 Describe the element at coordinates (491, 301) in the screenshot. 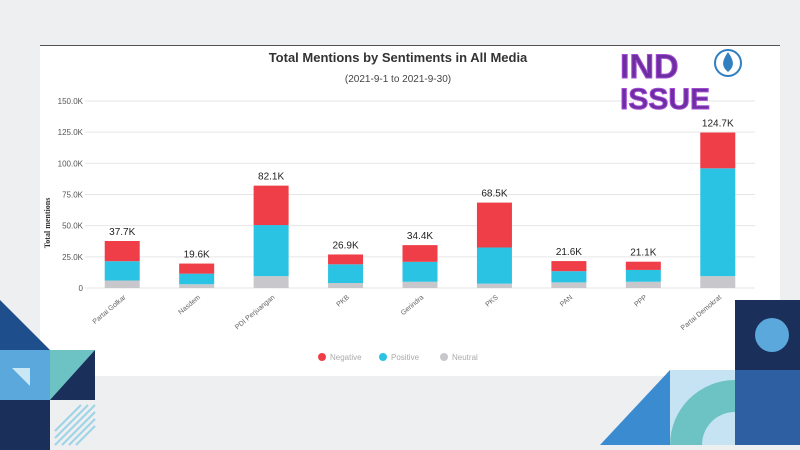

I see `x-tick-label: PKS` at that location.